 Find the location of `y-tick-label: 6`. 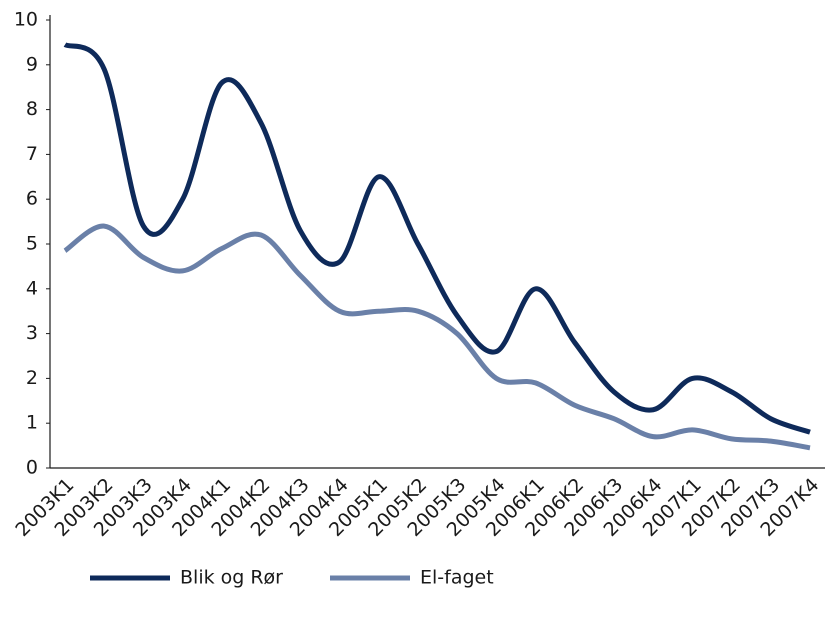

y-tick-label: 6 is located at coordinates (32, 199).